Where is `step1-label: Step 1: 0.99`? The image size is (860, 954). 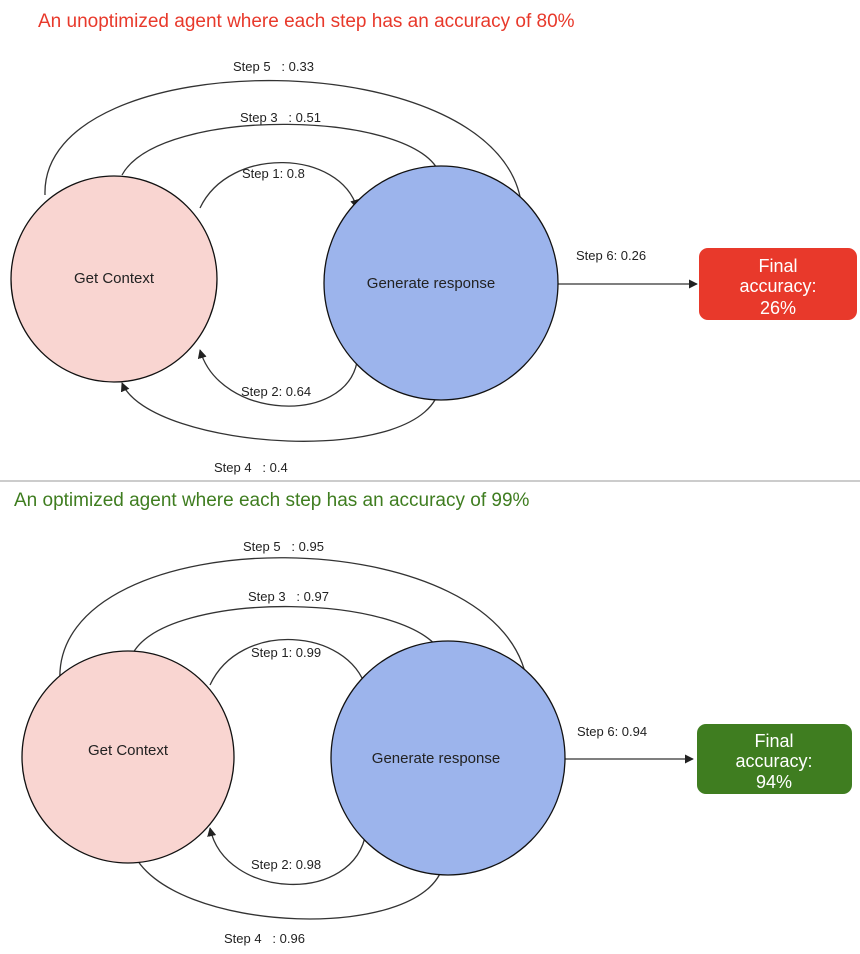 step1-label: Step 1: 0.99 is located at coordinates (286, 652).